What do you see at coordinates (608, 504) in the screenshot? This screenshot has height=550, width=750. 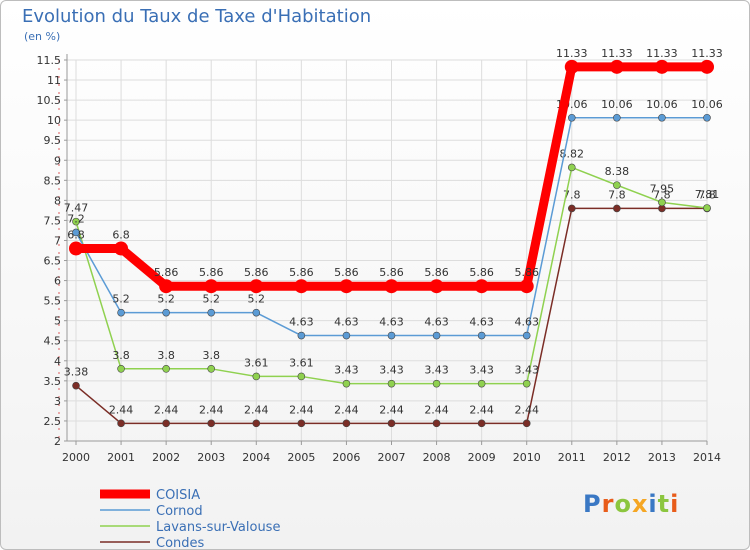 I see `logo-letter: r` at bounding box center [608, 504].